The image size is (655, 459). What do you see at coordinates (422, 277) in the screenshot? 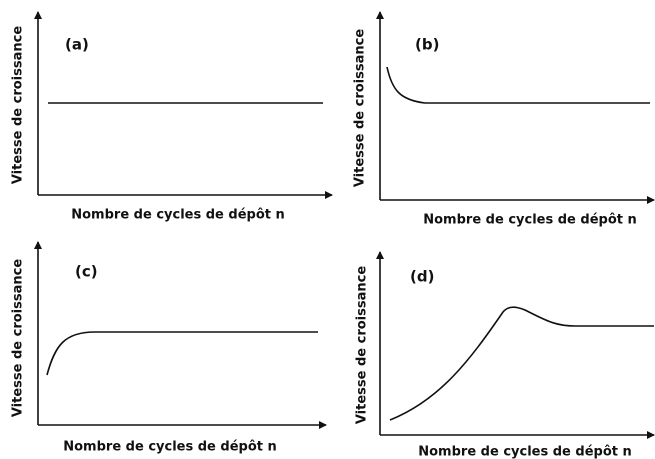
I see `panel-label: (d)` at bounding box center [422, 277].